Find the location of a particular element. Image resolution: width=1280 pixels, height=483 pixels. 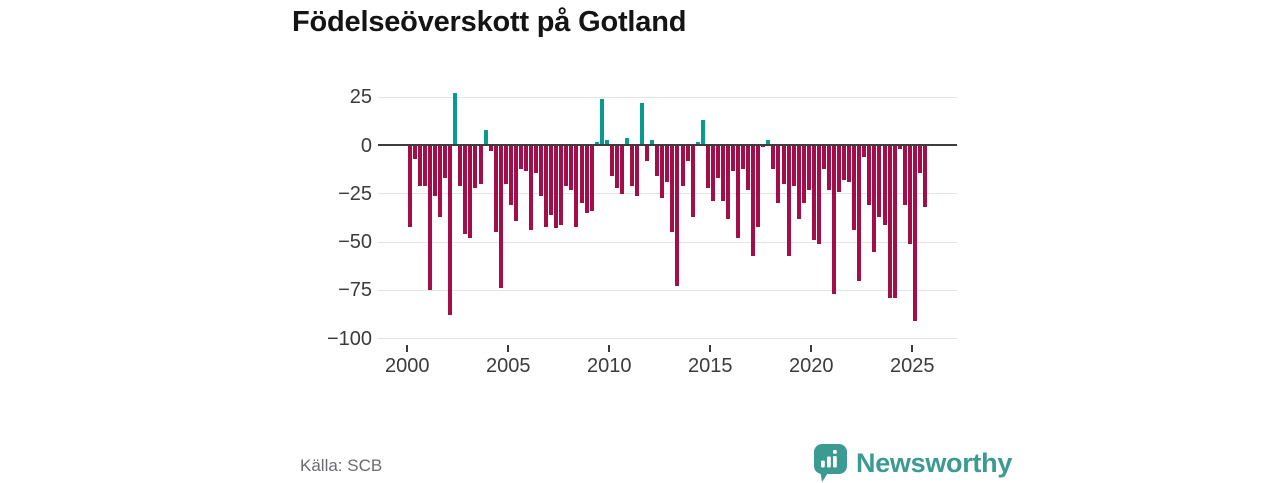

x-axis-label: 2020 is located at coordinates (811, 366).